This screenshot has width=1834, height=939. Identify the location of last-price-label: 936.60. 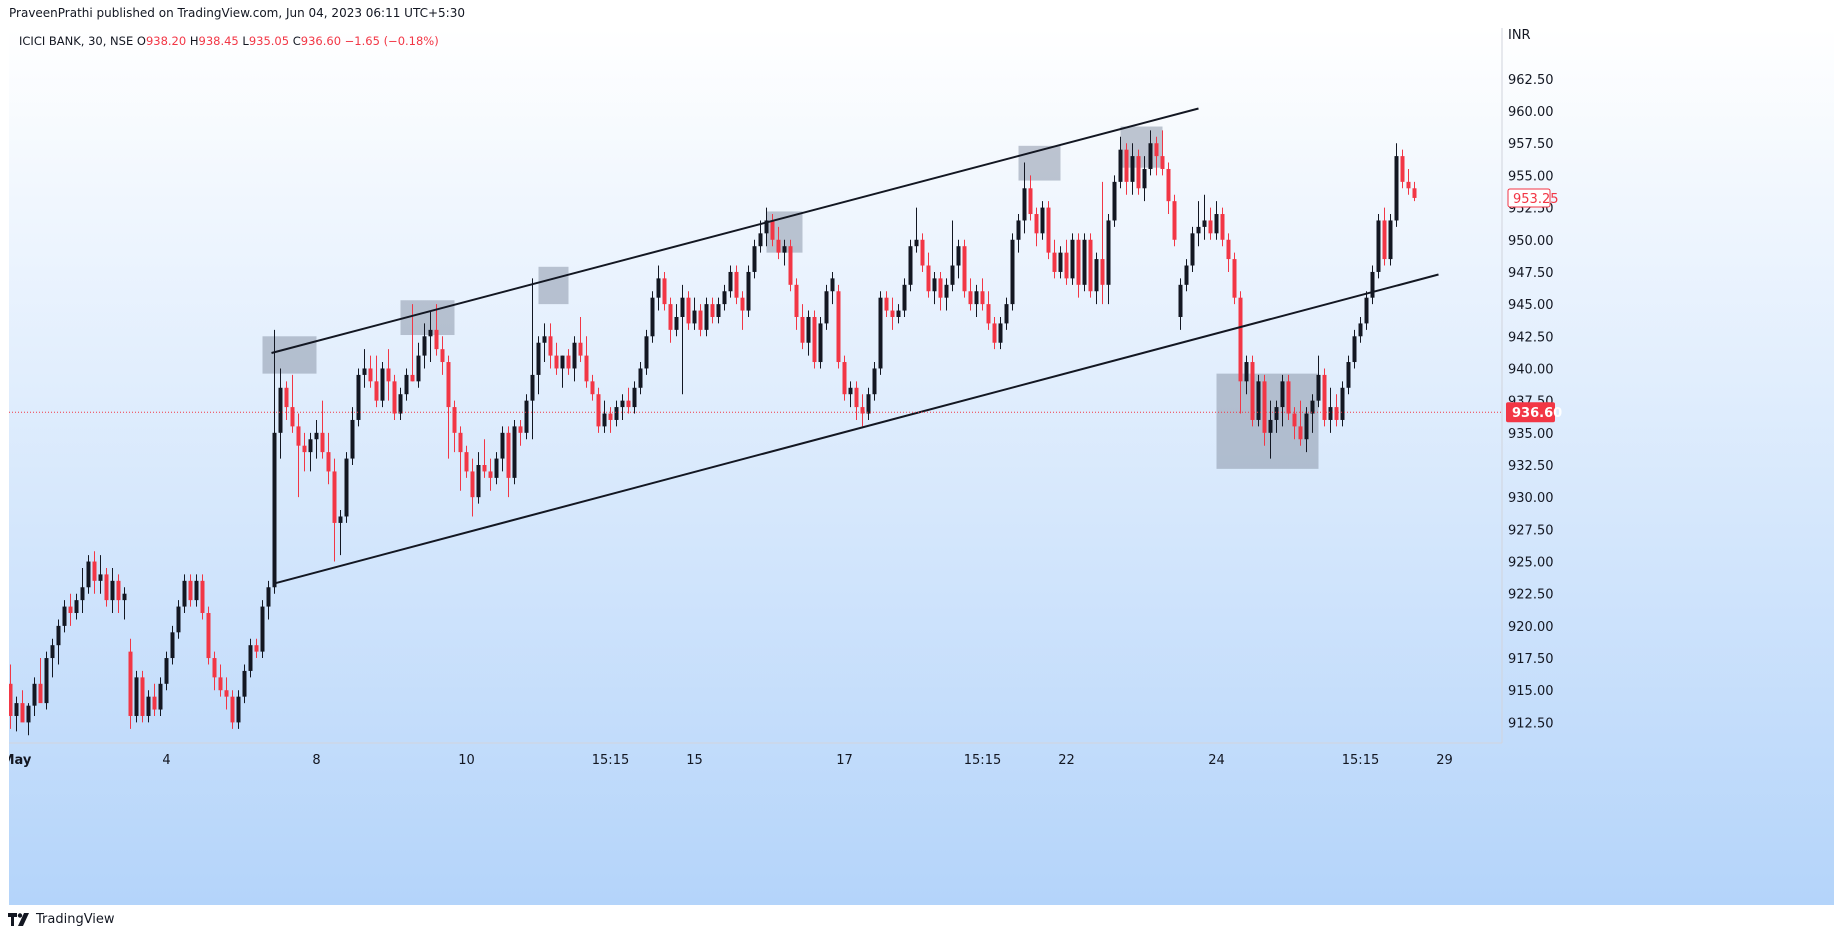
(1534, 412).